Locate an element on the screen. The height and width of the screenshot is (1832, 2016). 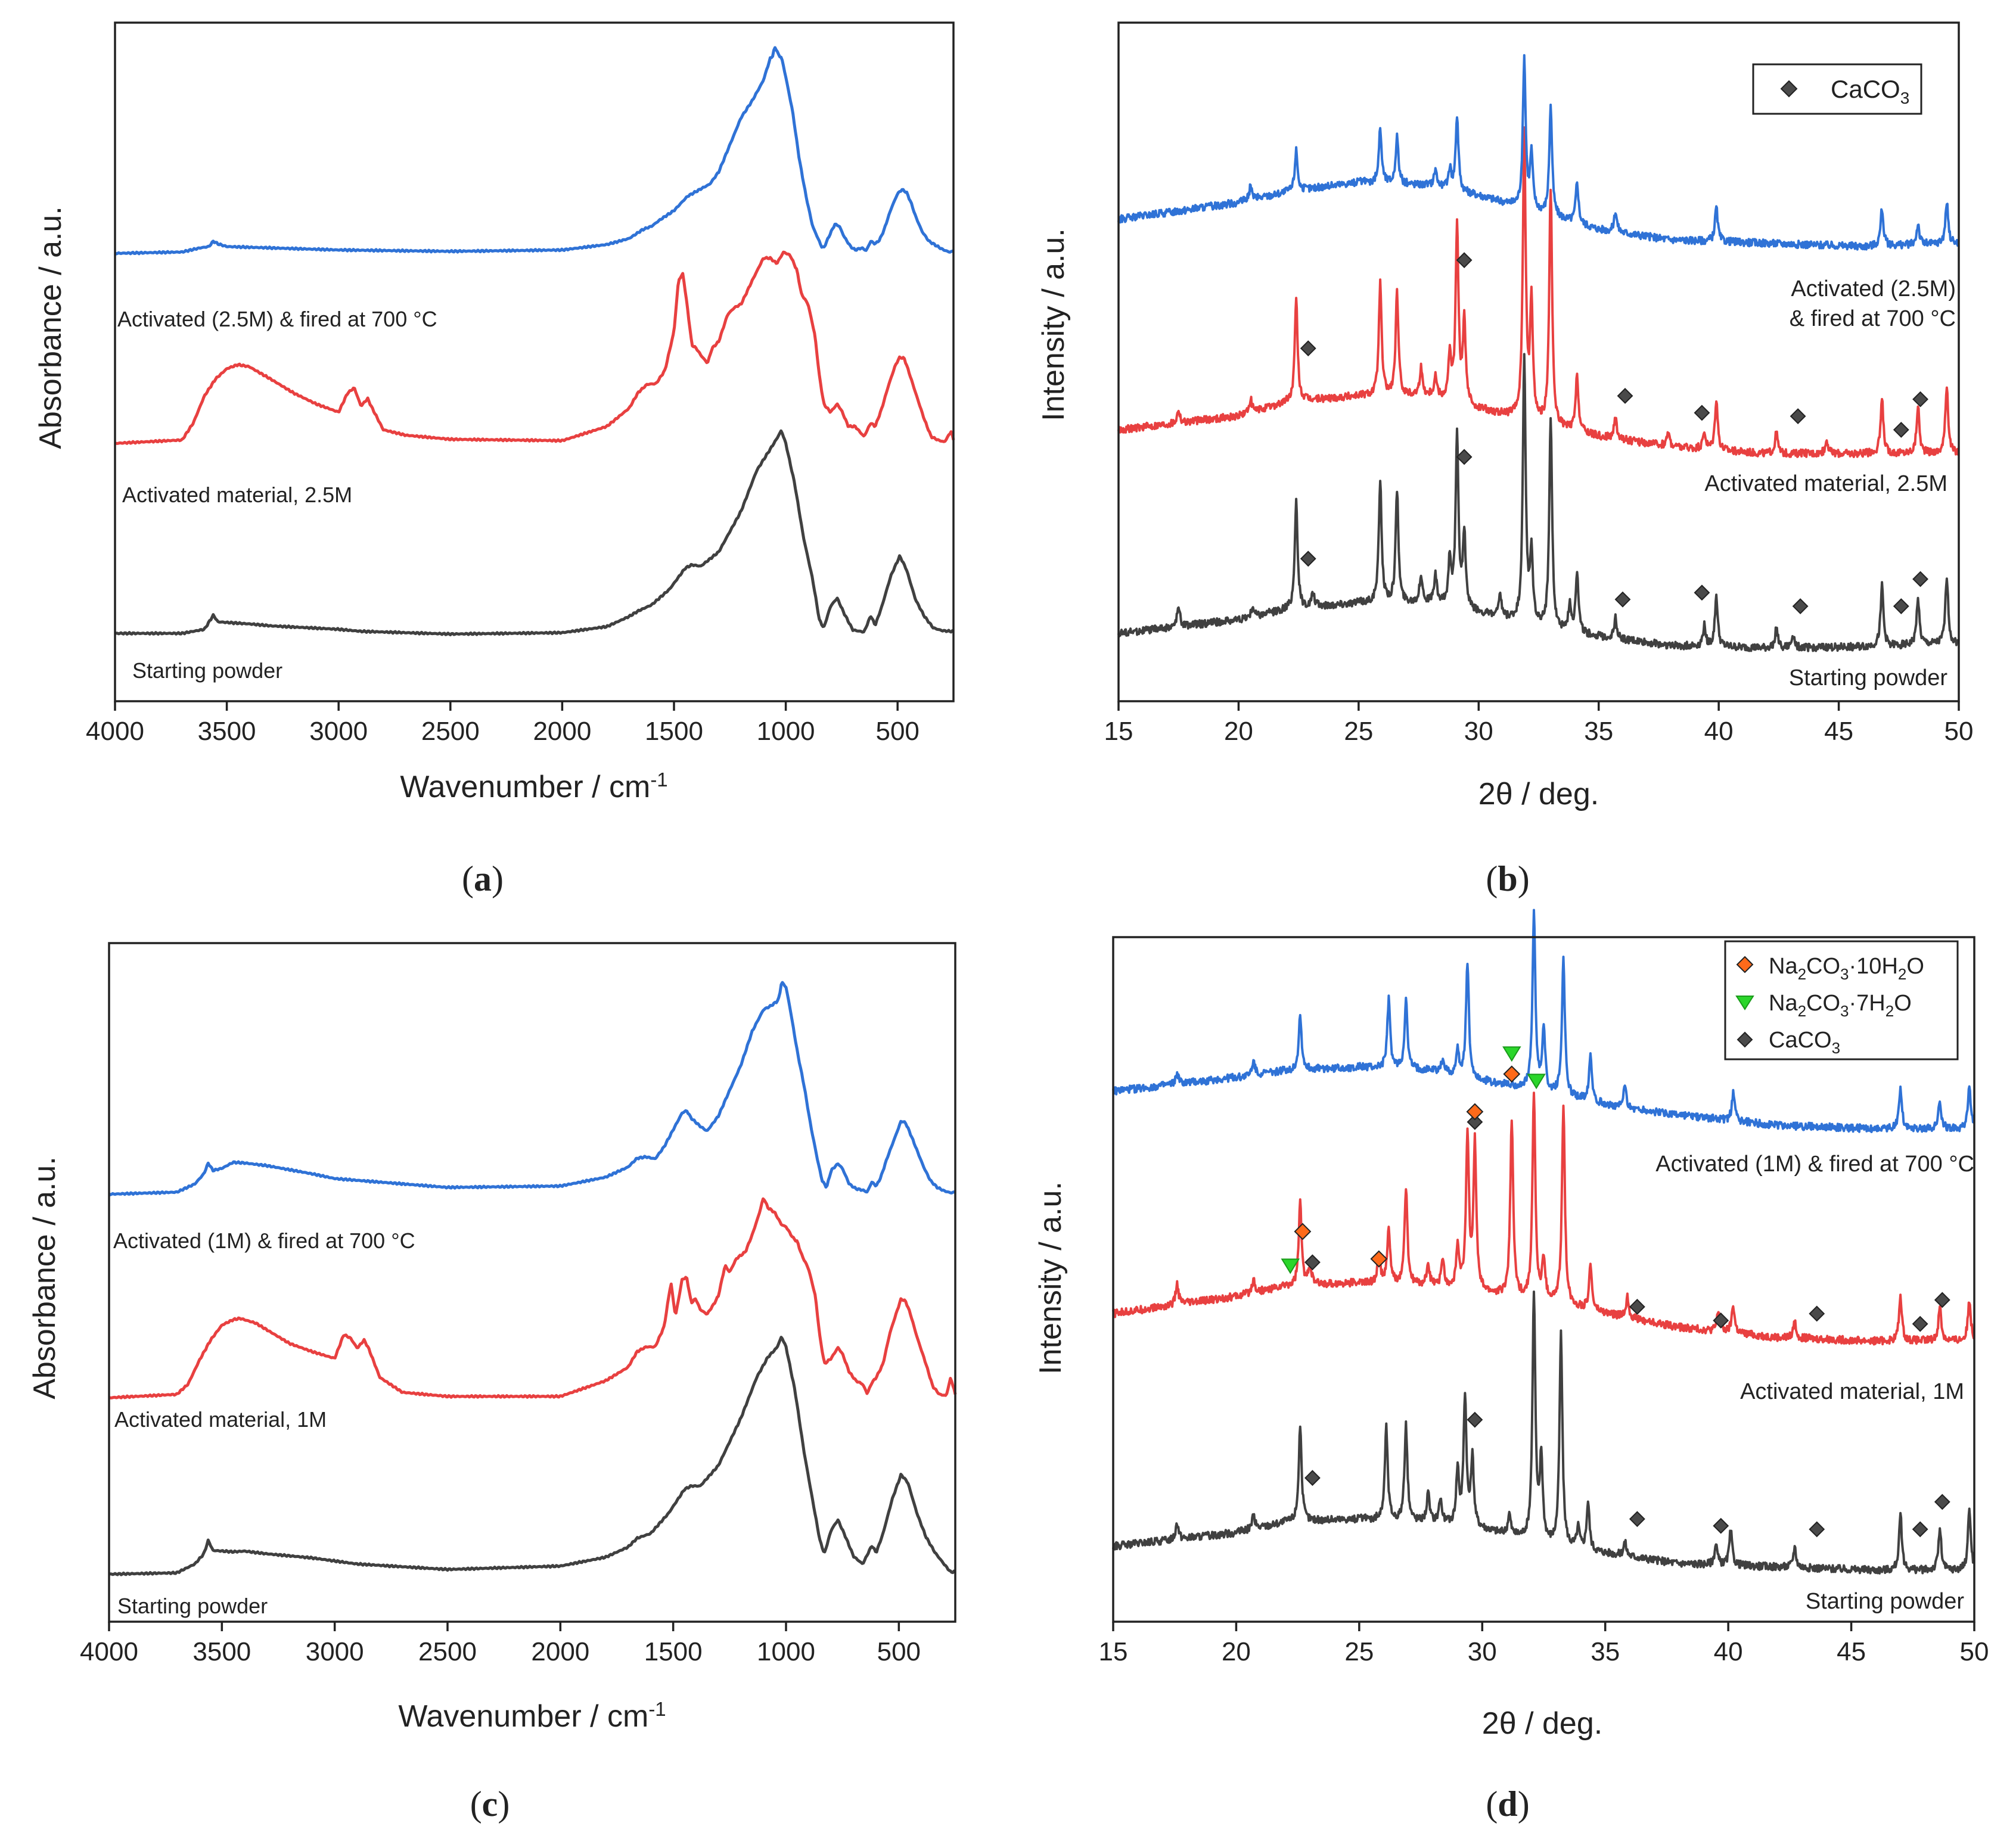
panel-c-caption: (c) is located at coordinates (490, 1804).